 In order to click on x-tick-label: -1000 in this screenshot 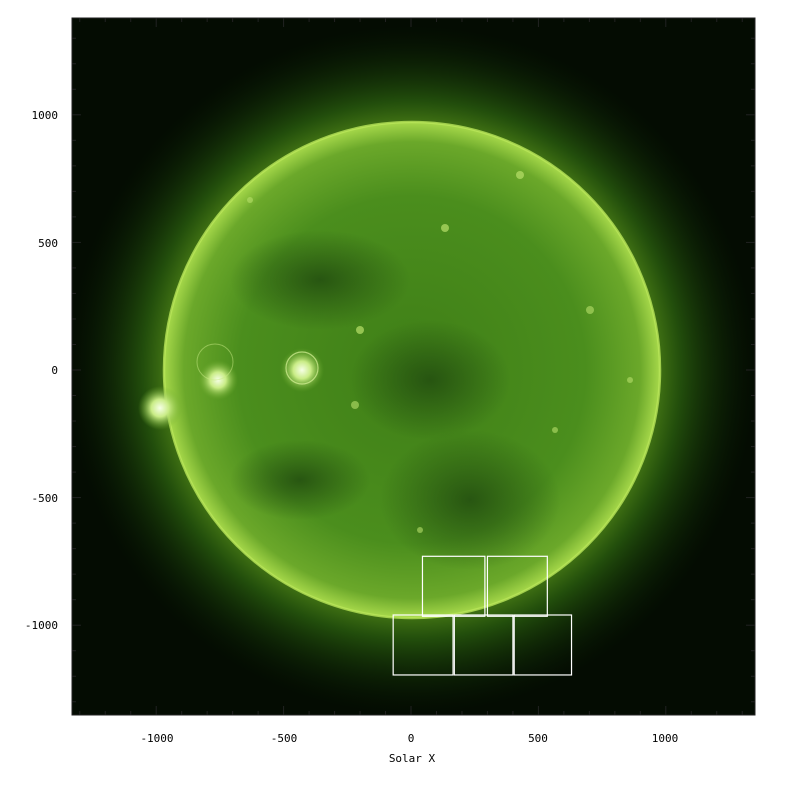, I will do `click(156, 738)`.